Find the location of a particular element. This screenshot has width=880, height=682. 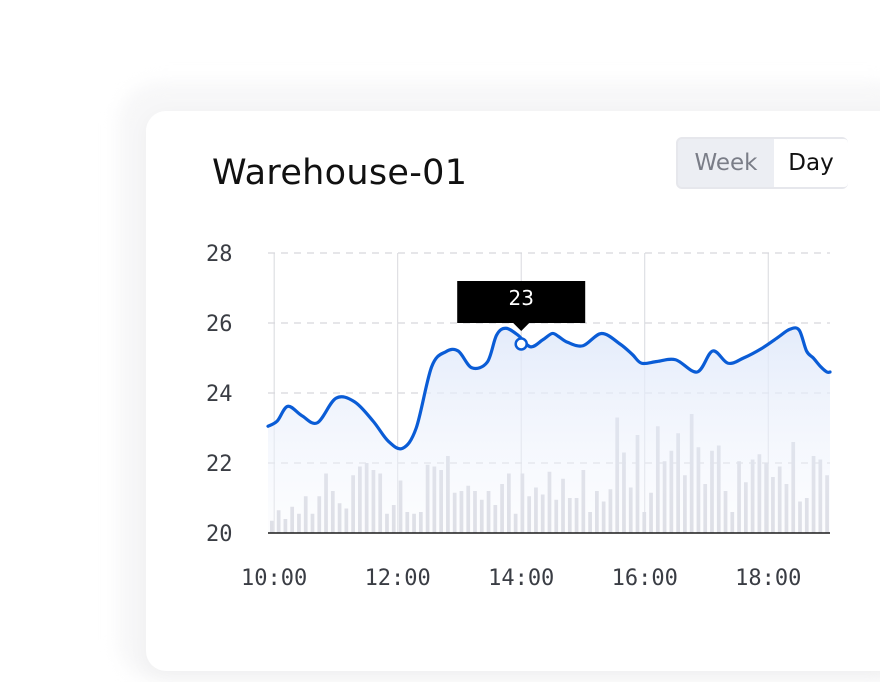

line-series is located at coordinates (549, 388).